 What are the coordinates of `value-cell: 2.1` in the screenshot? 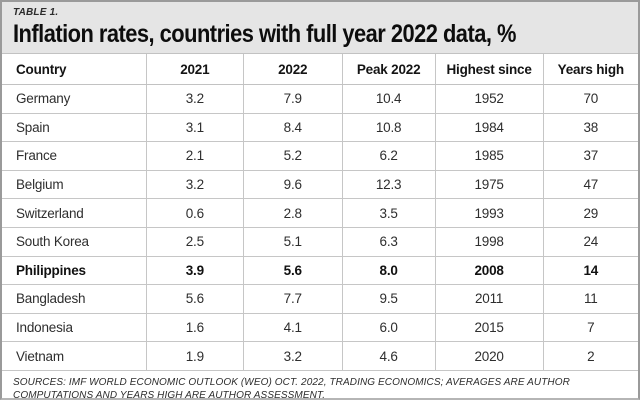 It's located at (194, 156).